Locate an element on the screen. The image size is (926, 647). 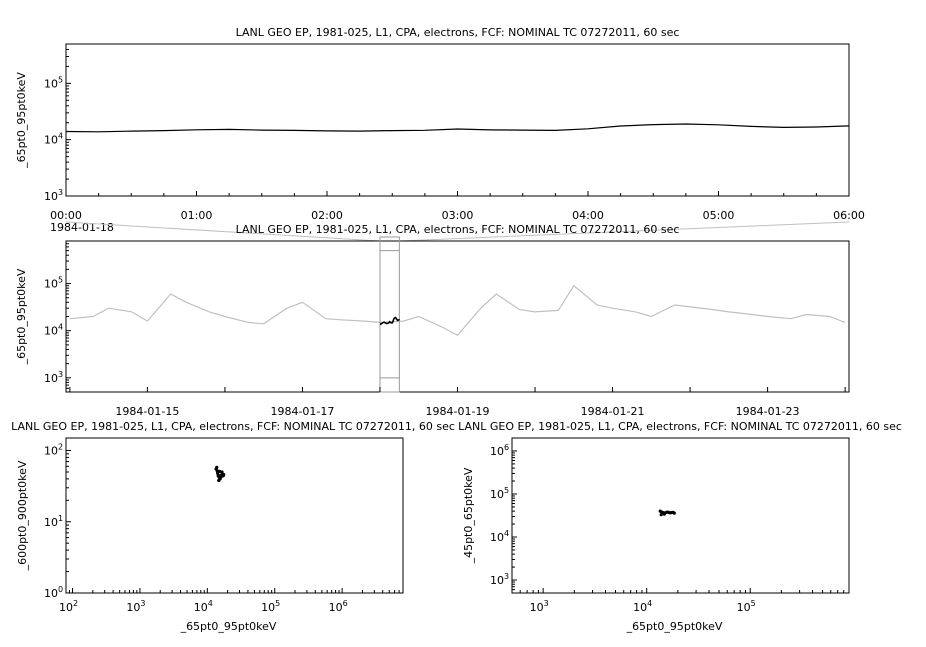
timeseries-zoom-ytick-label-1: 10⁴ is located at coordinates (53, 139).